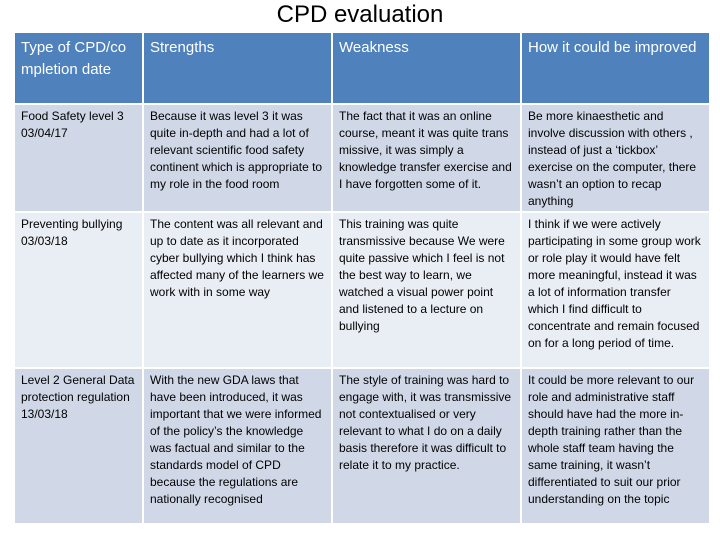  What do you see at coordinates (237, 68) in the screenshot?
I see `header-strengths: Strengths` at bounding box center [237, 68].